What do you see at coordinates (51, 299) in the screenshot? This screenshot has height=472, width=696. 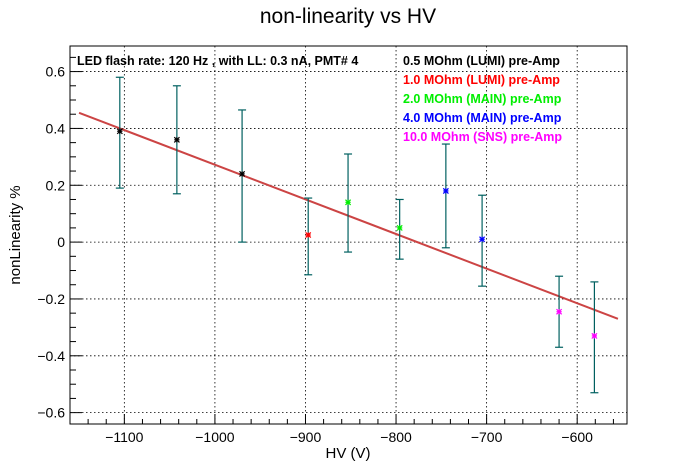 I see `y-tick-label: −0.2` at bounding box center [51, 299].